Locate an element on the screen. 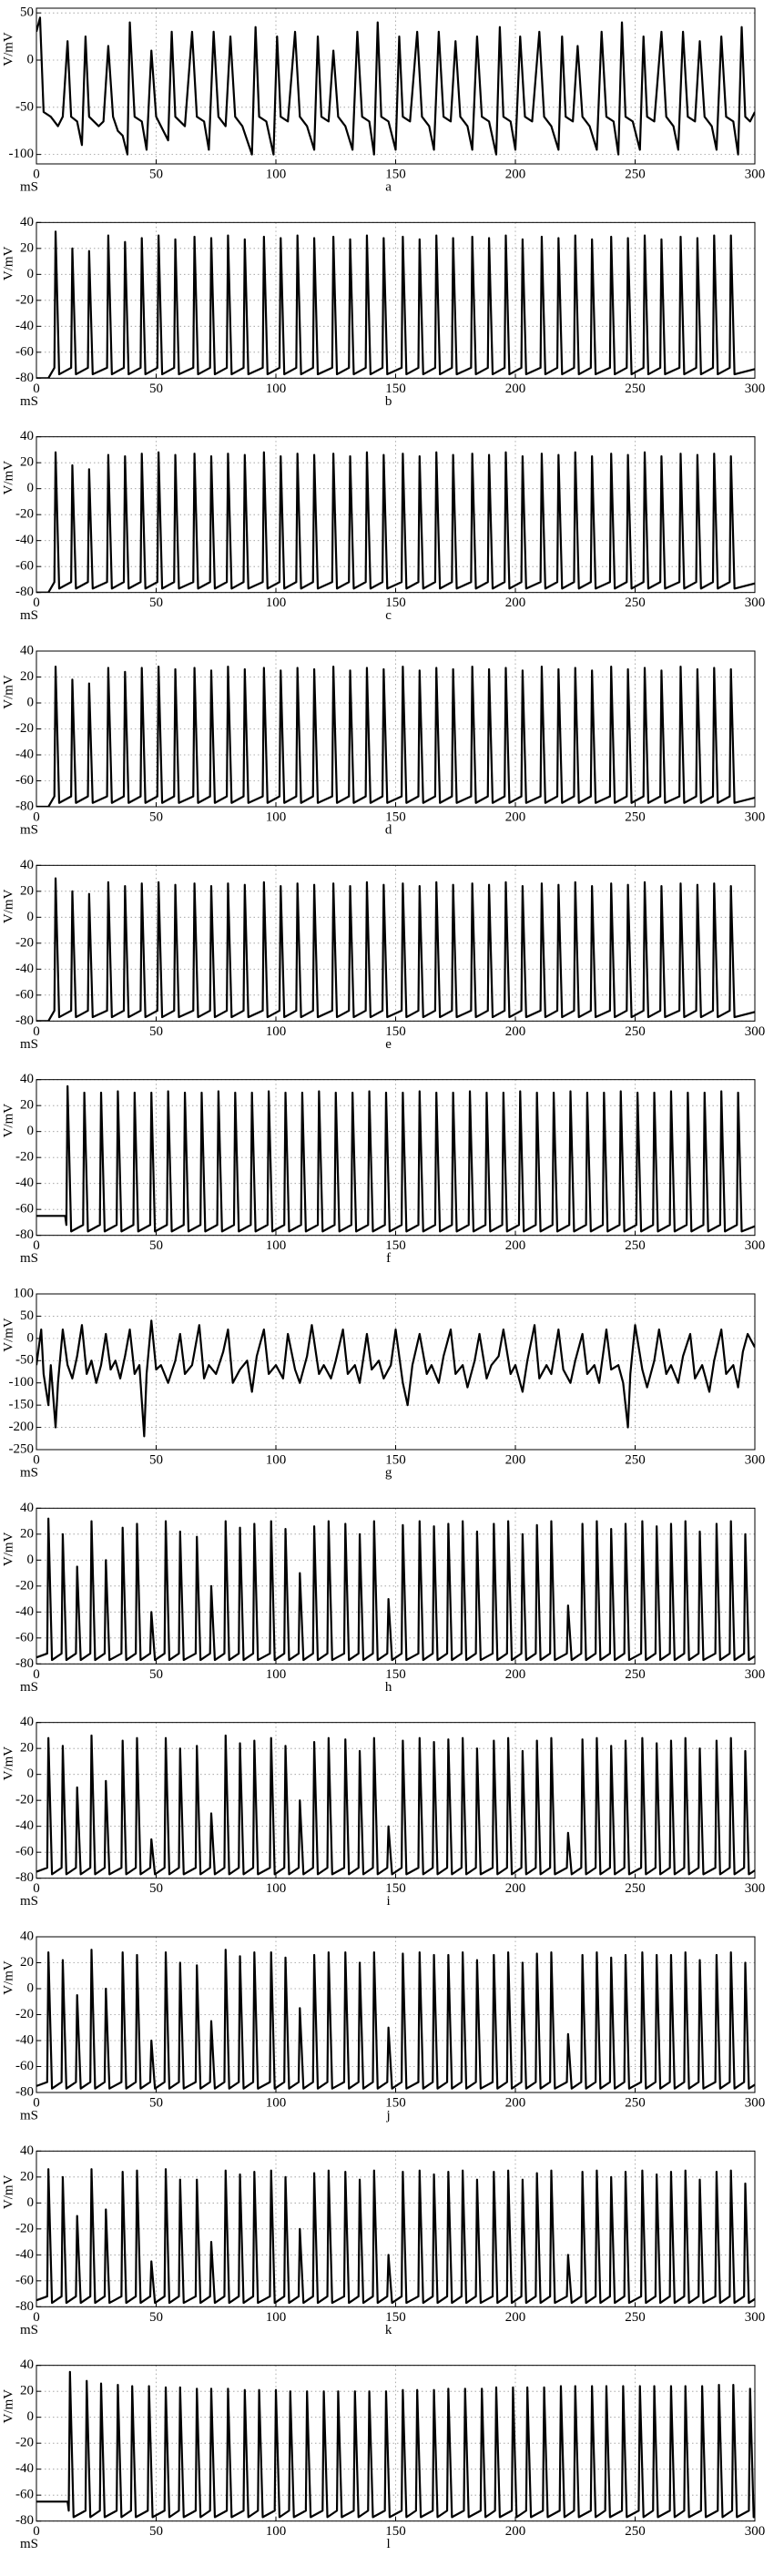  panel-caption: a is located at coordinates (389, 186).